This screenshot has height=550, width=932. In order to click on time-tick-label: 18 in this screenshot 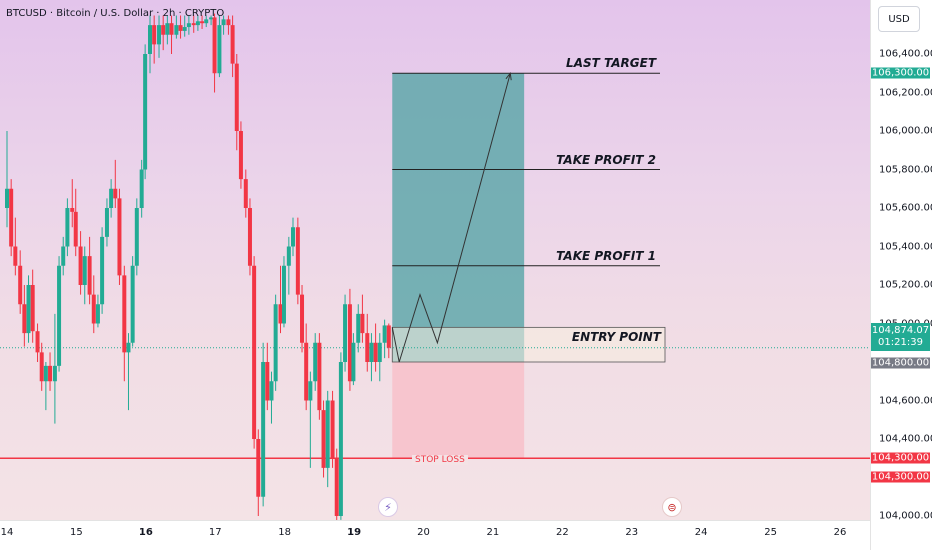, I will do `click(285, 532)`.